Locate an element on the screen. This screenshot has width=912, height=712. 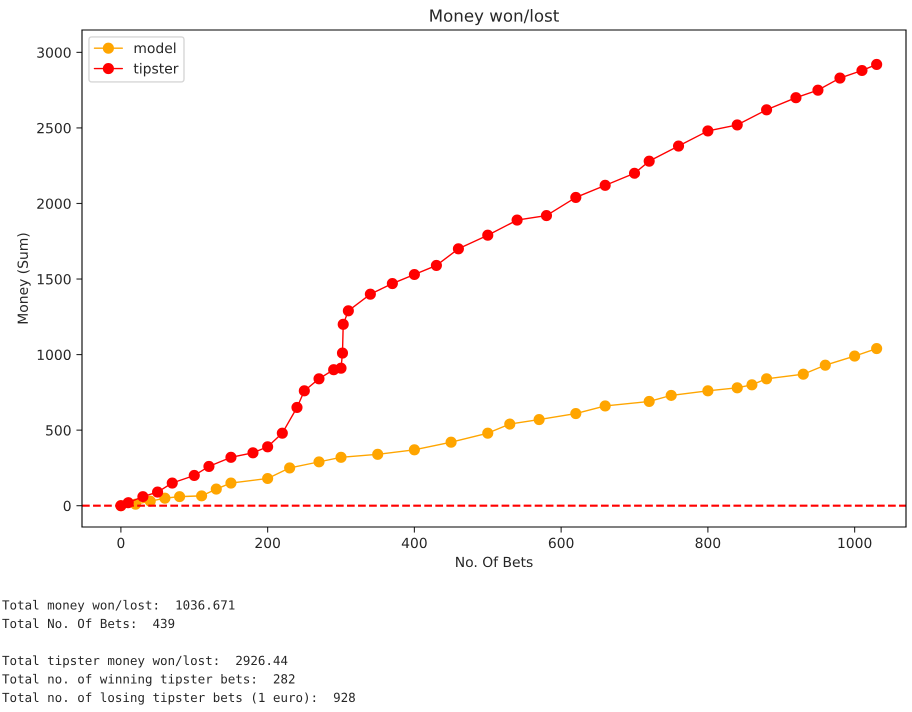
x-tick-label: 200 is located at coordinates (267, 543).